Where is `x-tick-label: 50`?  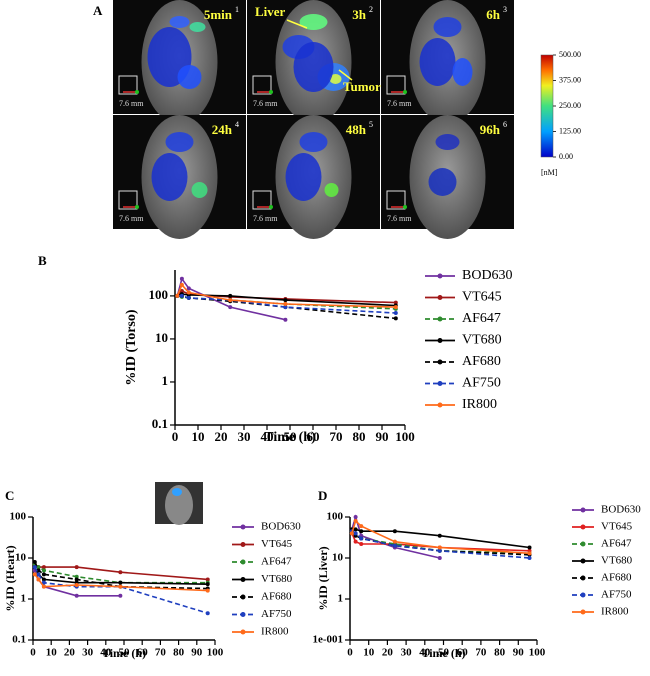 x-tick-label: 50 is located at coordinates (444, 653).